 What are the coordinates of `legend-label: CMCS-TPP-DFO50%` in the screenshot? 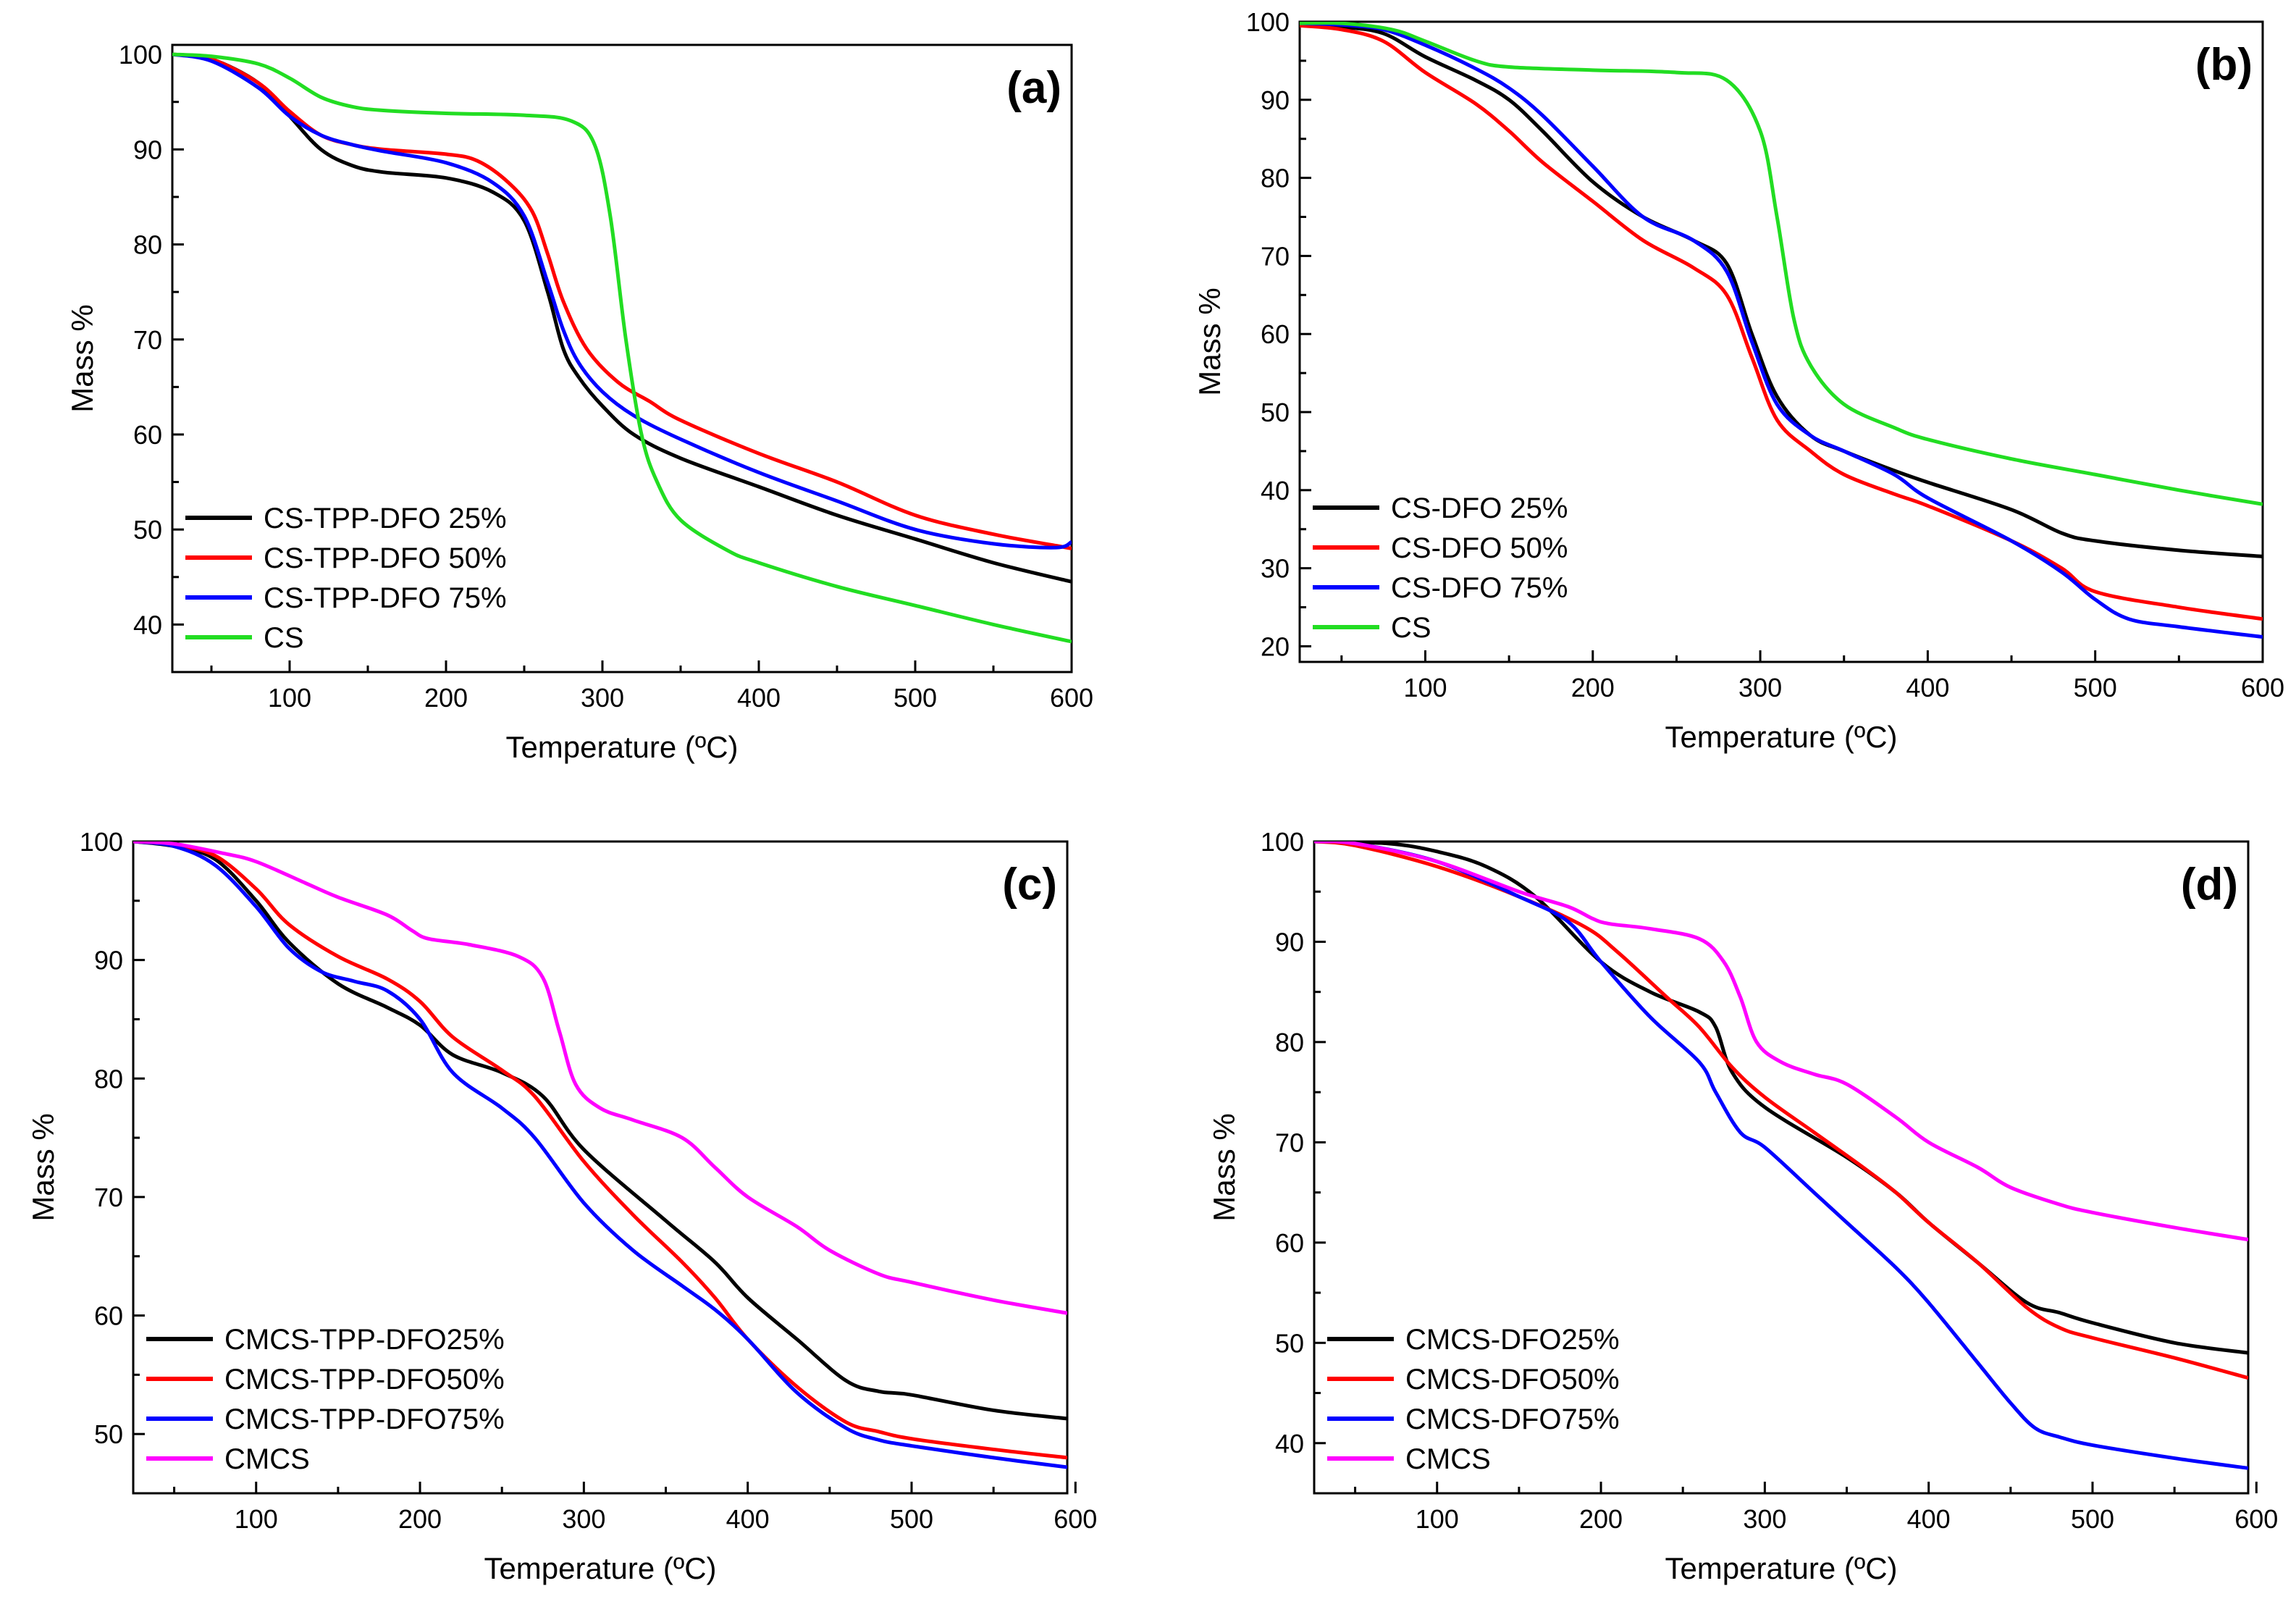 It's located at (365, 1380).